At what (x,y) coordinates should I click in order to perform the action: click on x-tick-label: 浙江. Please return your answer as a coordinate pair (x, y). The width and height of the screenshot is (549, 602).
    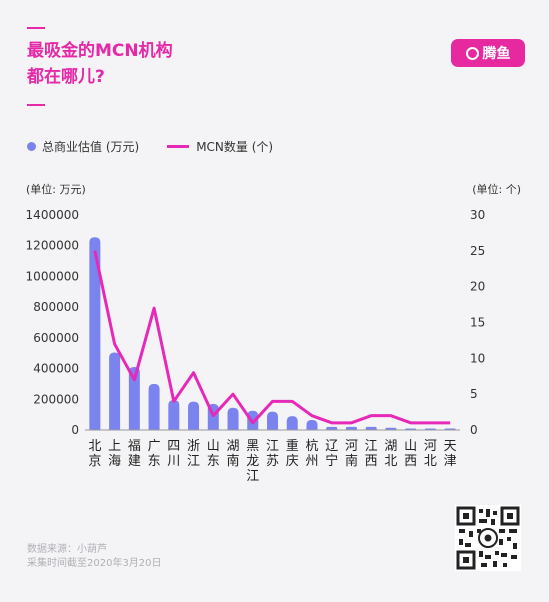
    Looking at the image, I should click on (193, 454).